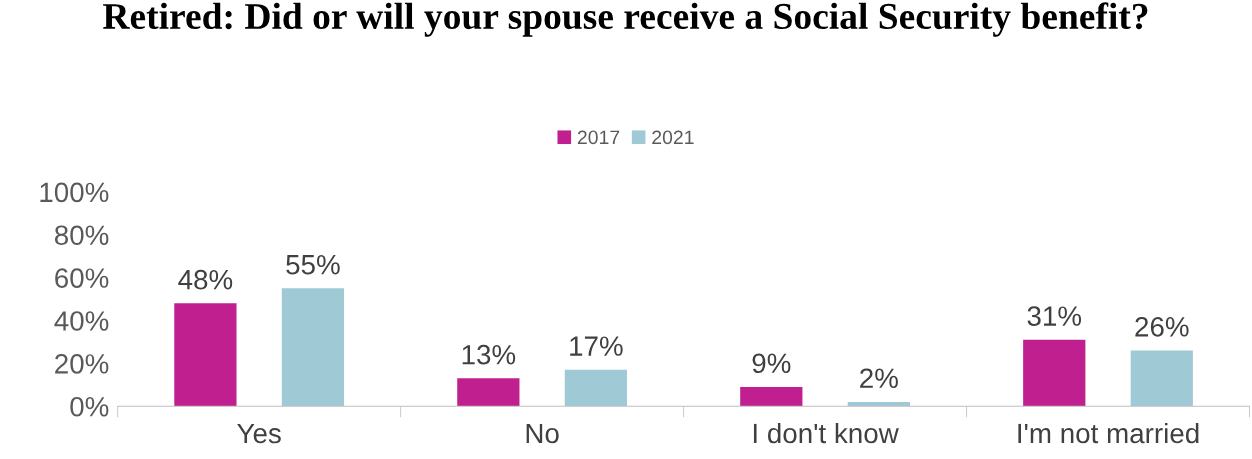  I want to click on chart-title: Retired: Did or will your spouse receive a Social Security benefit?, so click(625, 19).